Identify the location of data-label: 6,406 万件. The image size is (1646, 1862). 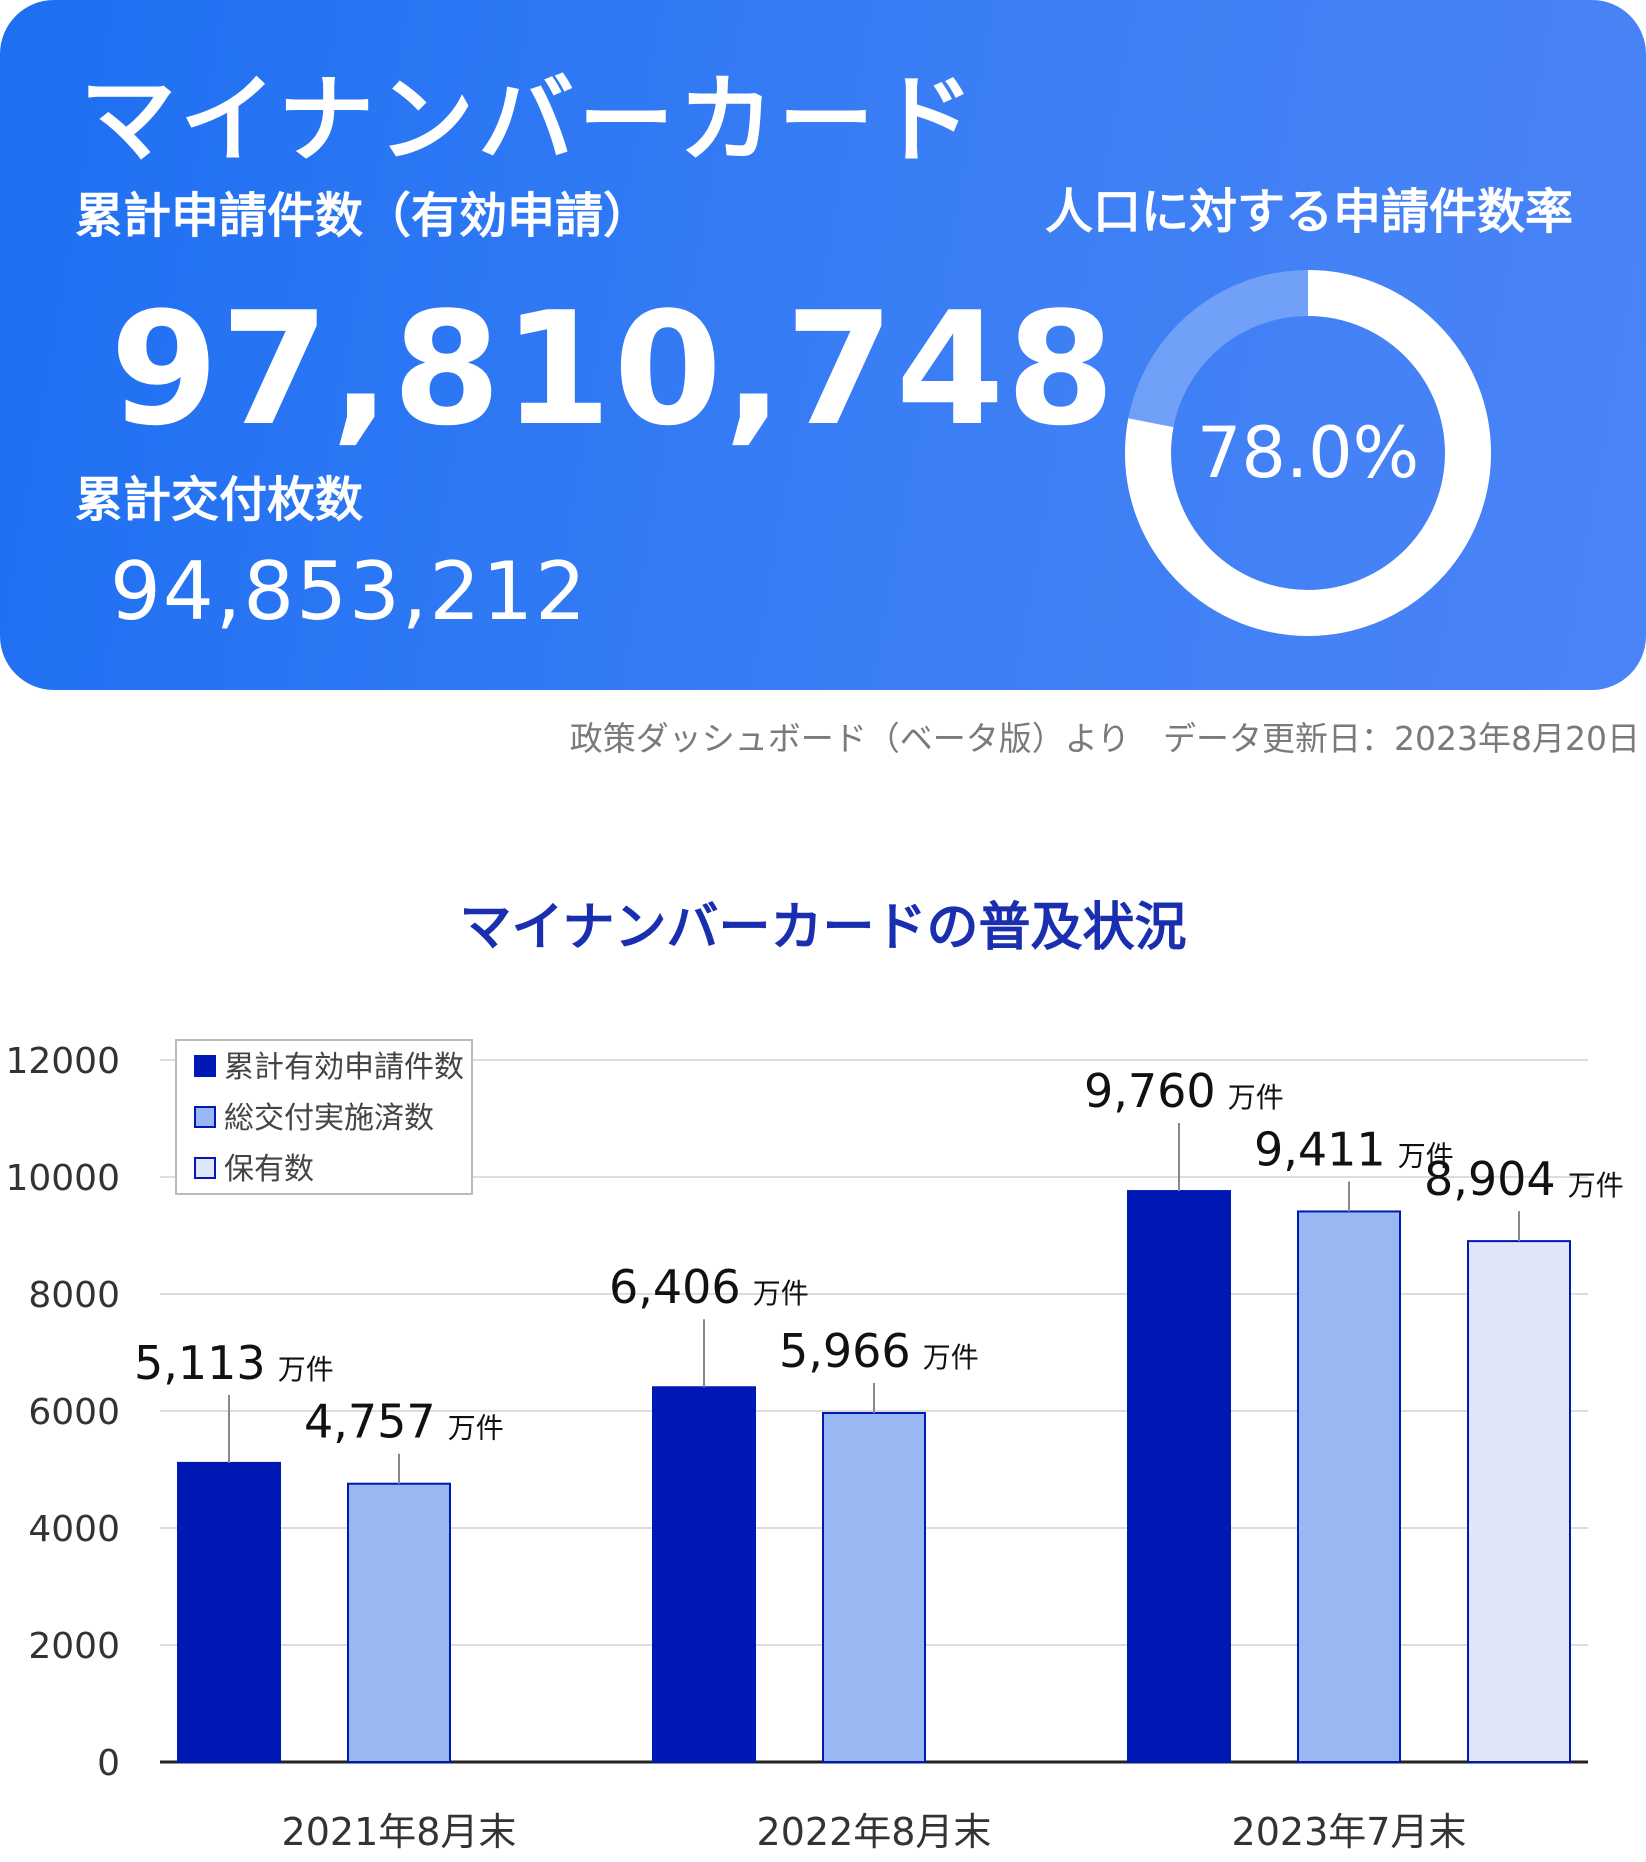
(709, 1287).